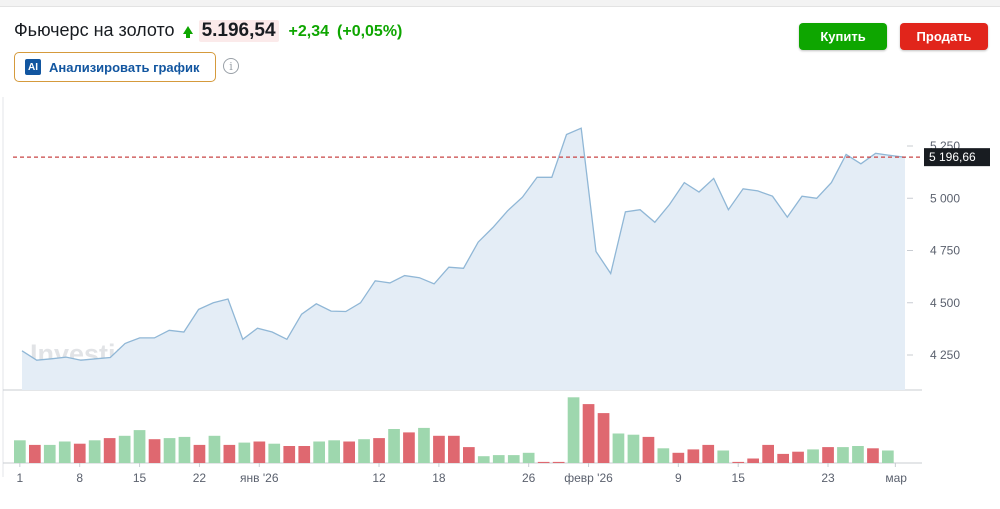  Describe the element at coordinates (379, 478) in the screenshot. I see `x-tick-label: 12` at that location.